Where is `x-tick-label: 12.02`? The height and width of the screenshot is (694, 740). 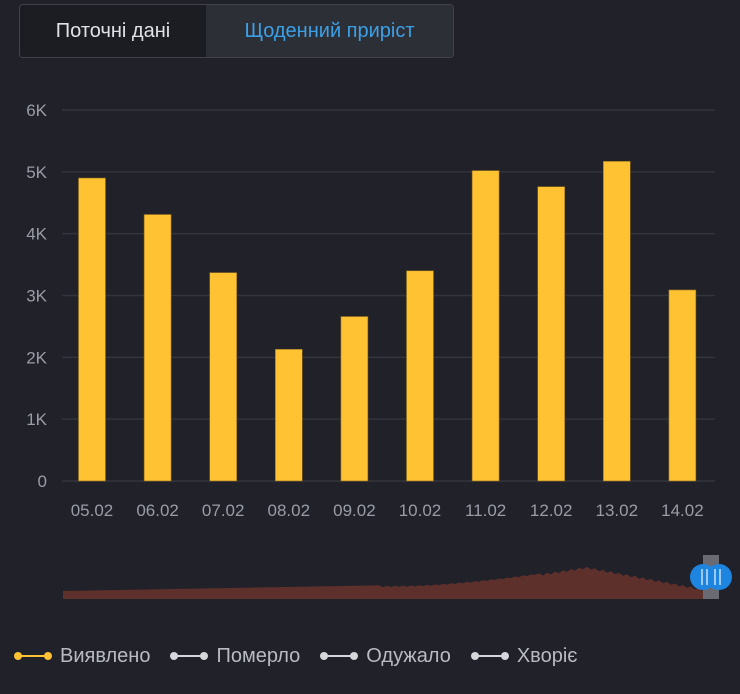
x-tick-label: 12.02 is located at coordinates (551, 510).